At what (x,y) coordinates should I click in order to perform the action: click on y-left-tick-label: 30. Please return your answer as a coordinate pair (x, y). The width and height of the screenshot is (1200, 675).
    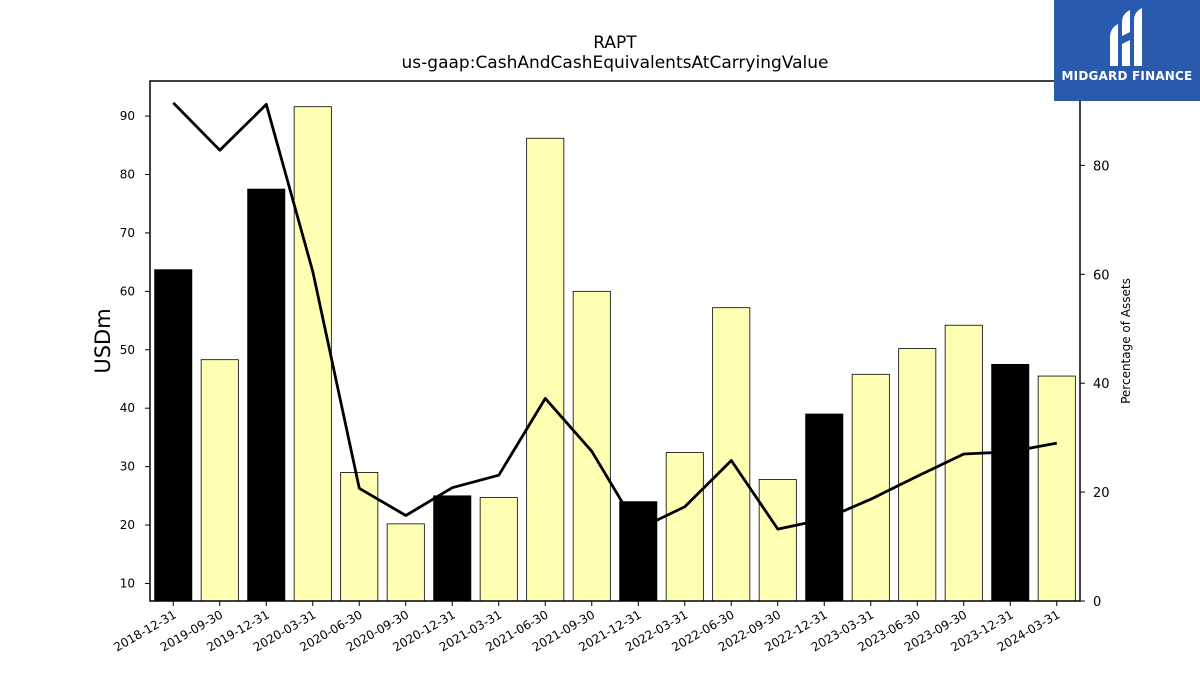
    Looking at the image, I should click on (127, 467).